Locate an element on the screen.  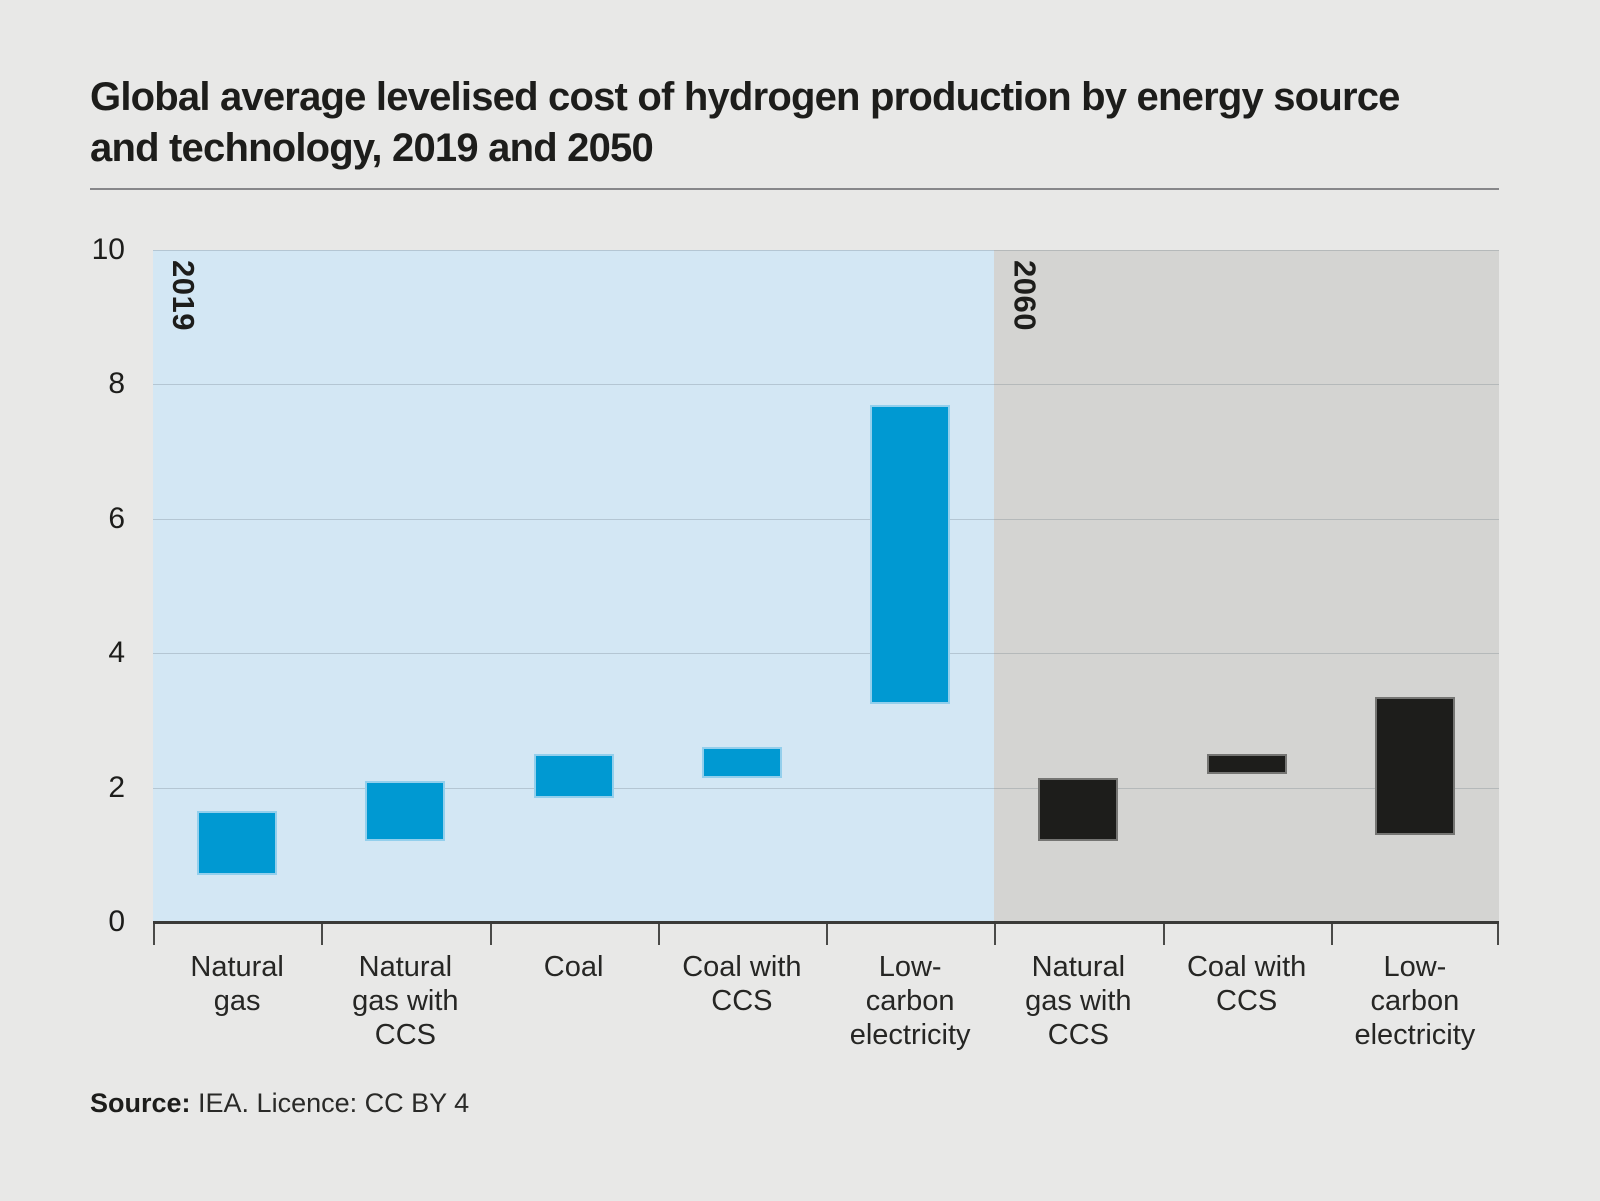
y-axis-tick-label: 10 is located at coordinates (108, 249).